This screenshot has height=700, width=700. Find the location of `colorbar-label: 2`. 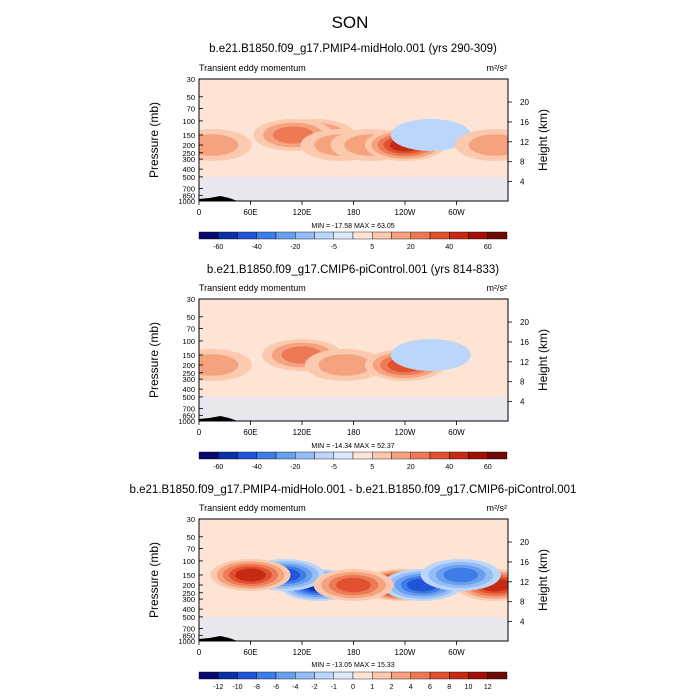

colorbar-label: 2 is located at coordinates (392, 687).